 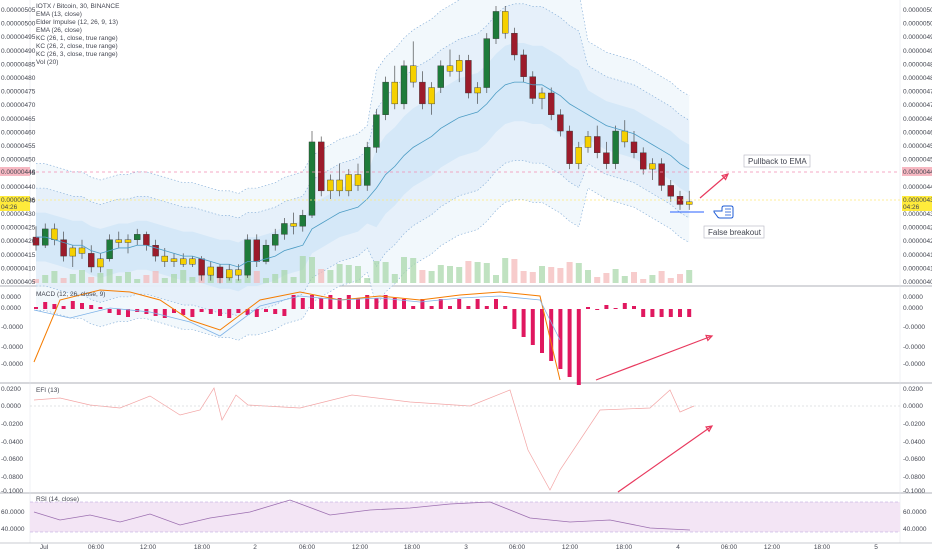 What do you see at coordinates (363, 340) in the screenshot?
I see `macd-histogram` at bounding box center [363, 340].